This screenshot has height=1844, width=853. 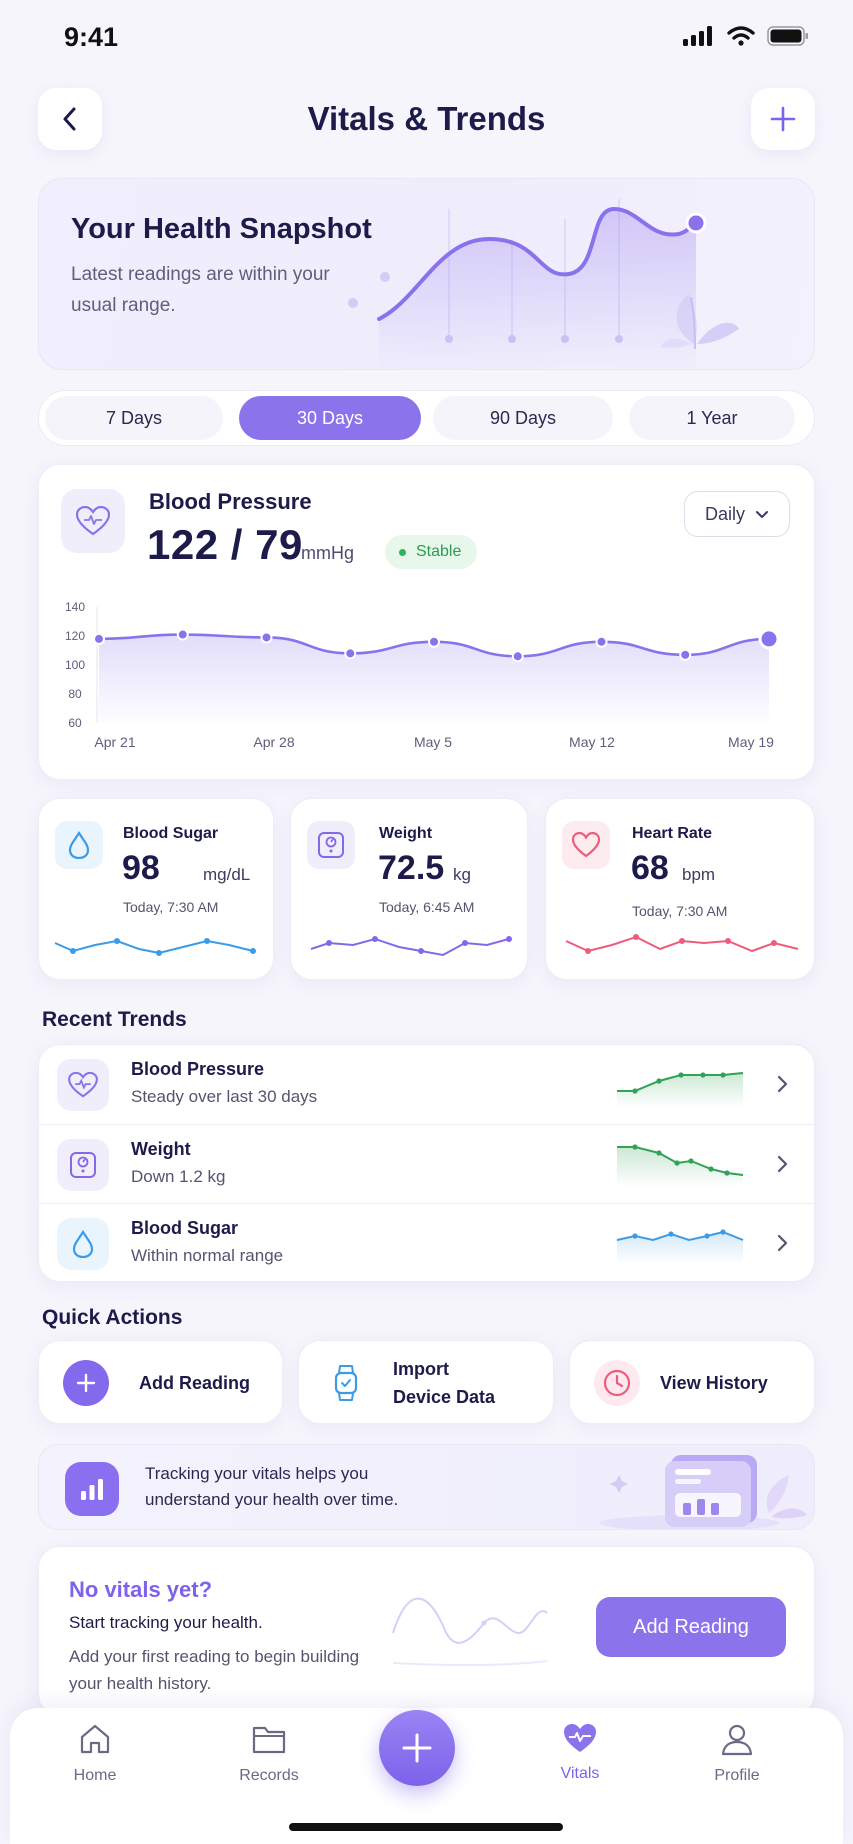 What do you see at coordinates (95, 1775) in the screenshot?
I see `tab-home-label: Home` at bounding box center [95, 1775].